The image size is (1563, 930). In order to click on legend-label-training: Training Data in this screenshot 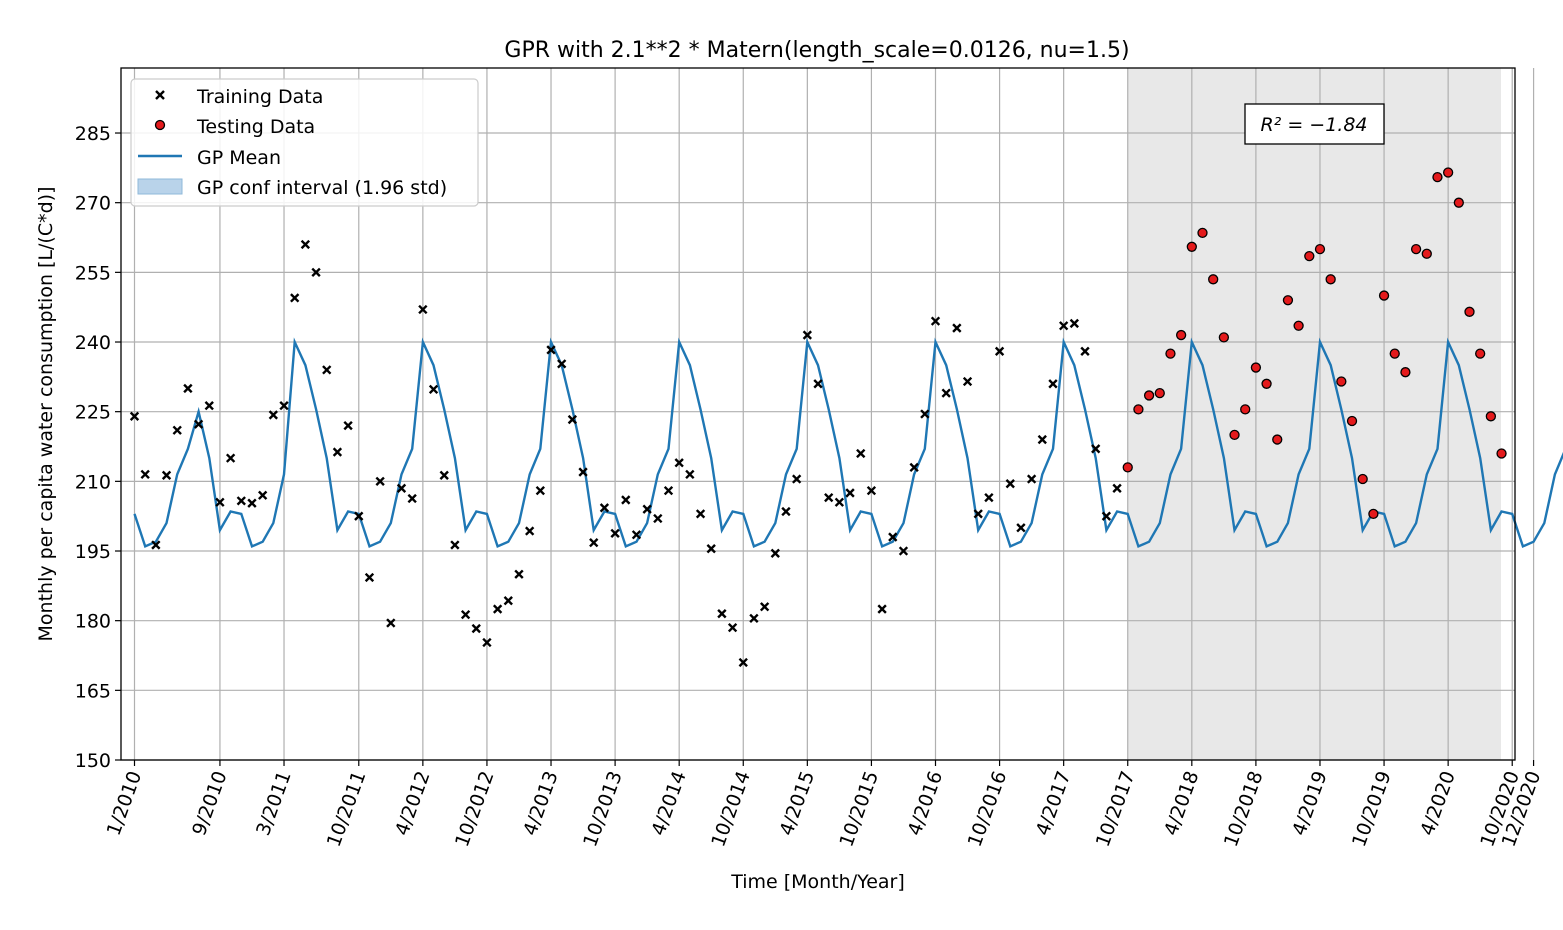, I will do `click(259, 97)`.